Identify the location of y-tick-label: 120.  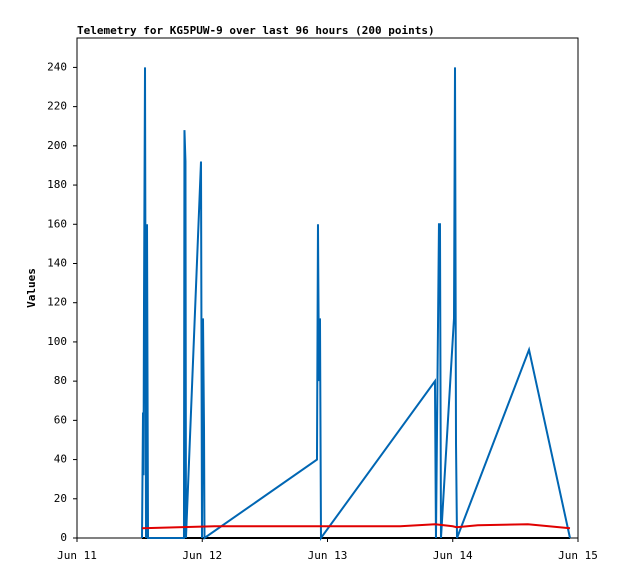
(57, 302).